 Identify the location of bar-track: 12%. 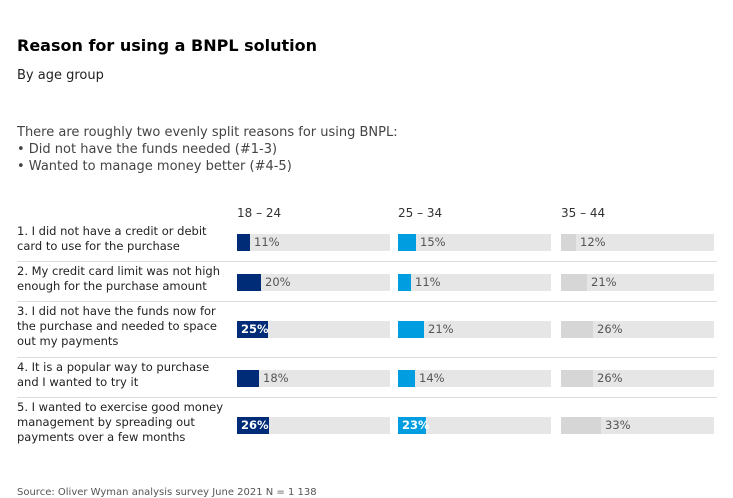
(637, 242).